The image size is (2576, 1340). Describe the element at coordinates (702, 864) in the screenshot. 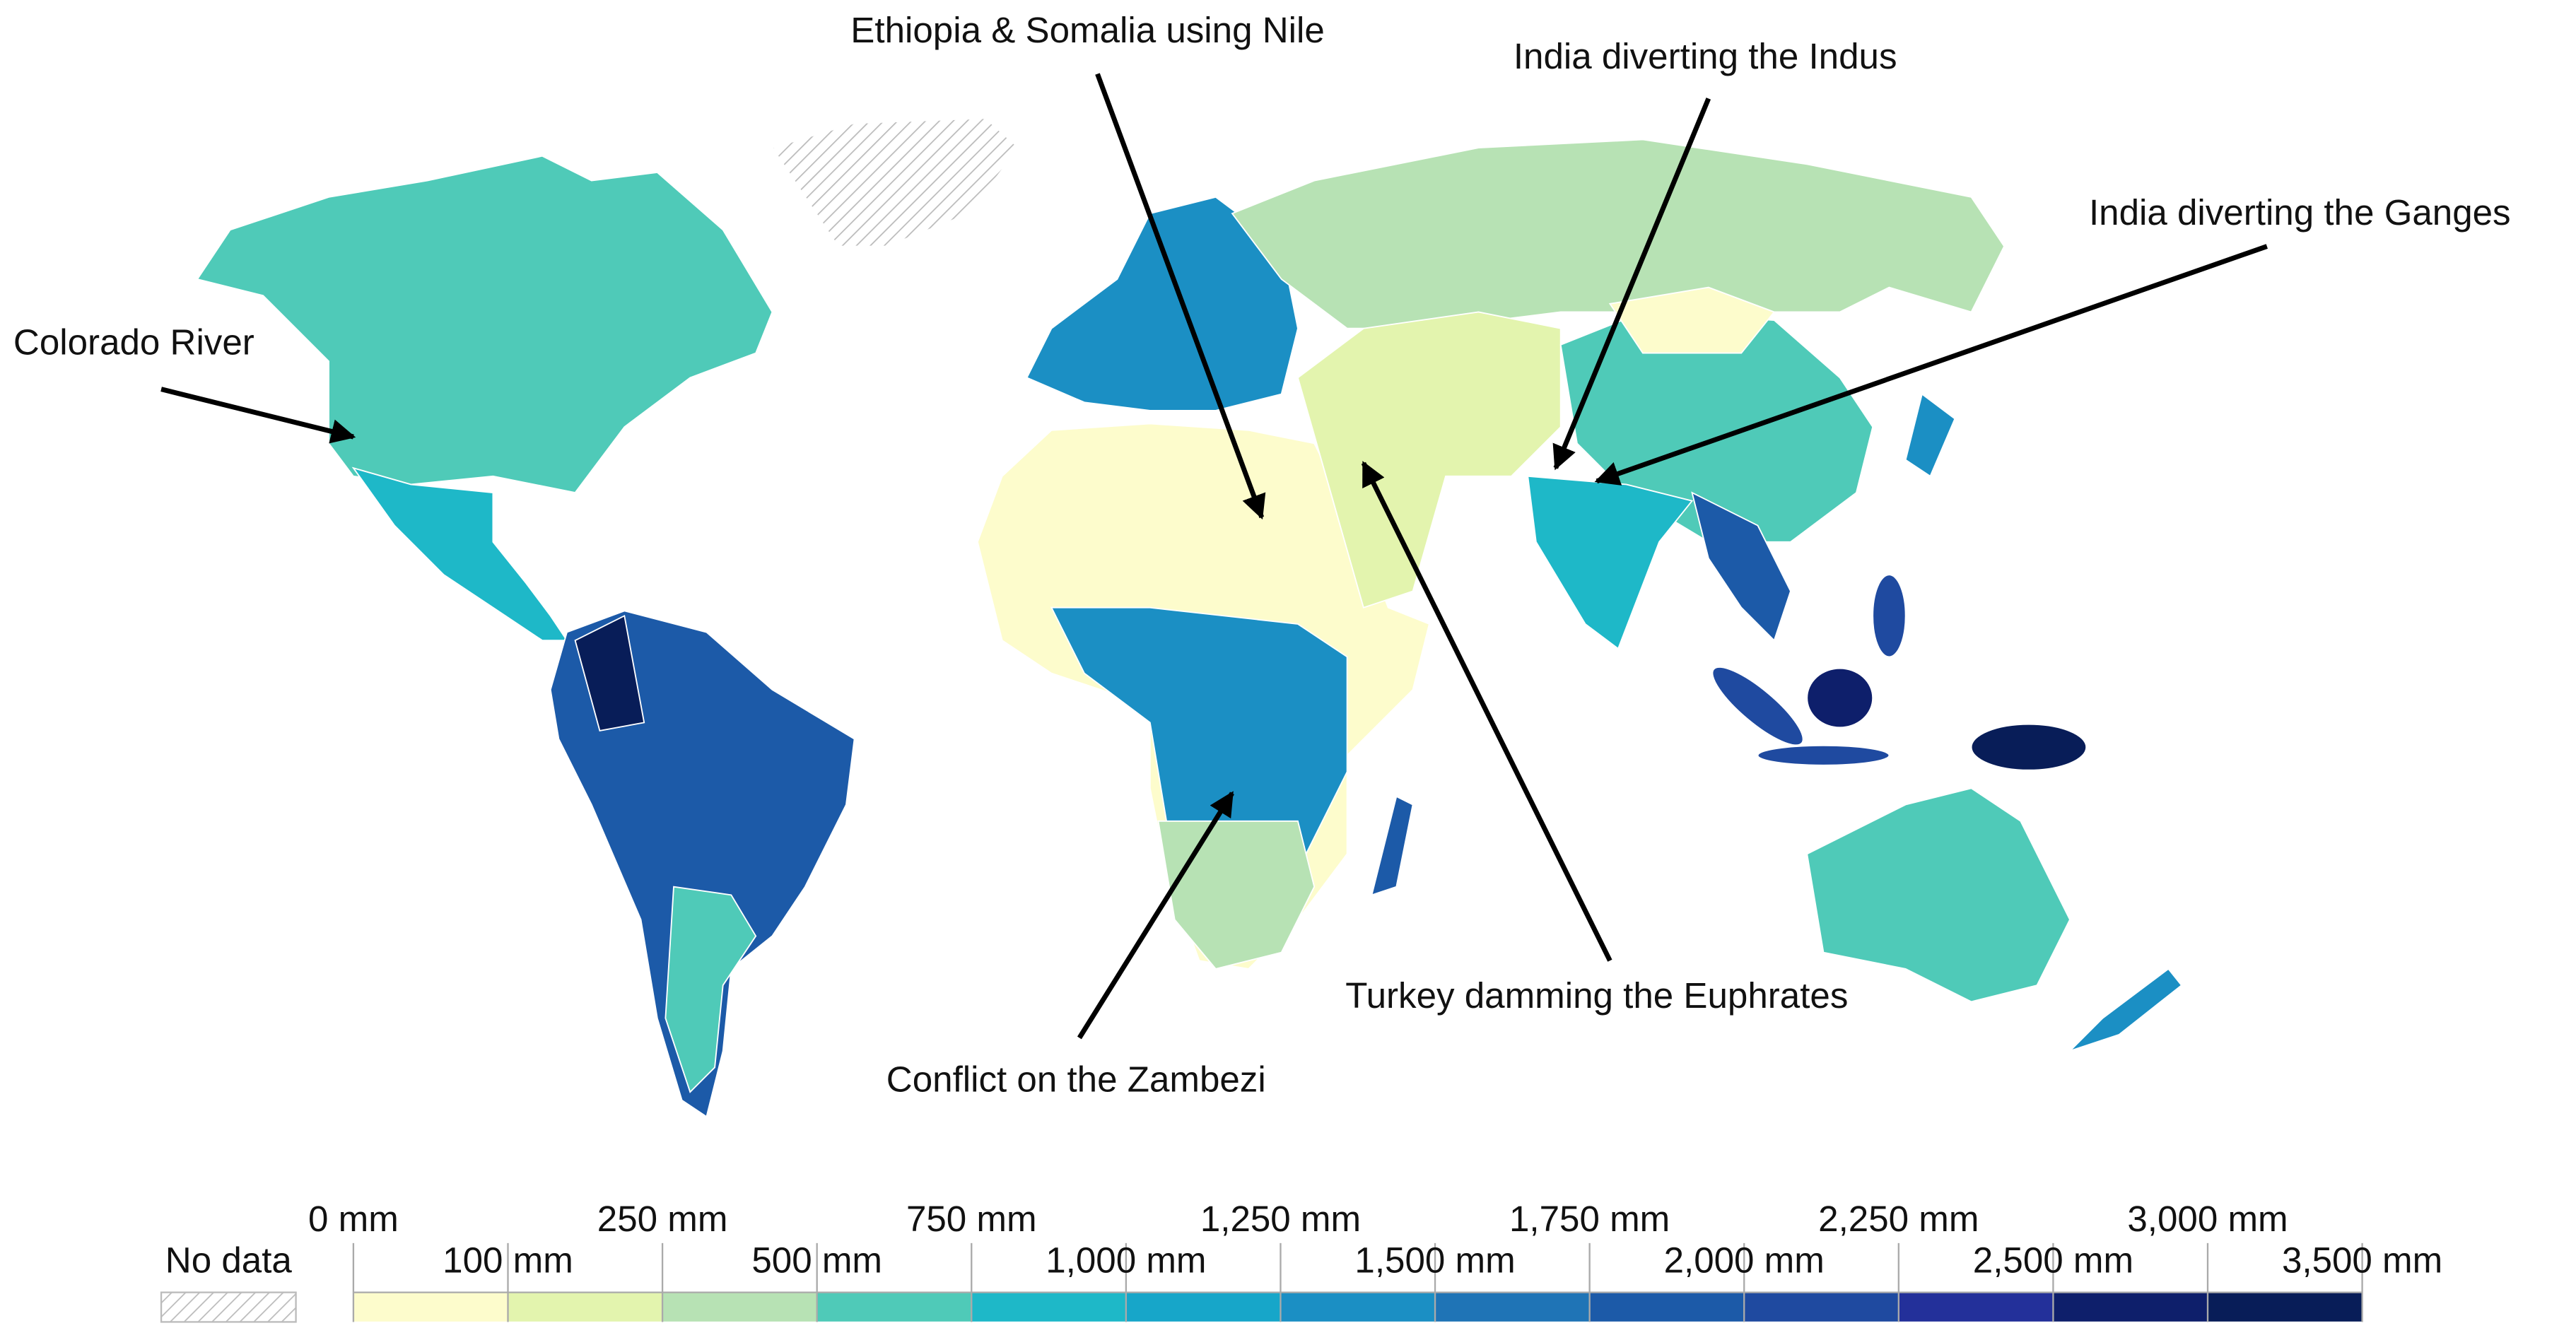

I see `south-america` at that location.